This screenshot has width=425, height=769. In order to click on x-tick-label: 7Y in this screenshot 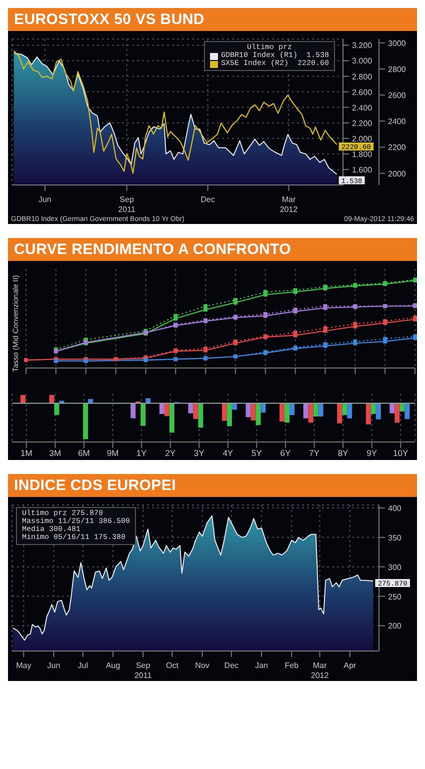, I will do `click(314, 453)`.